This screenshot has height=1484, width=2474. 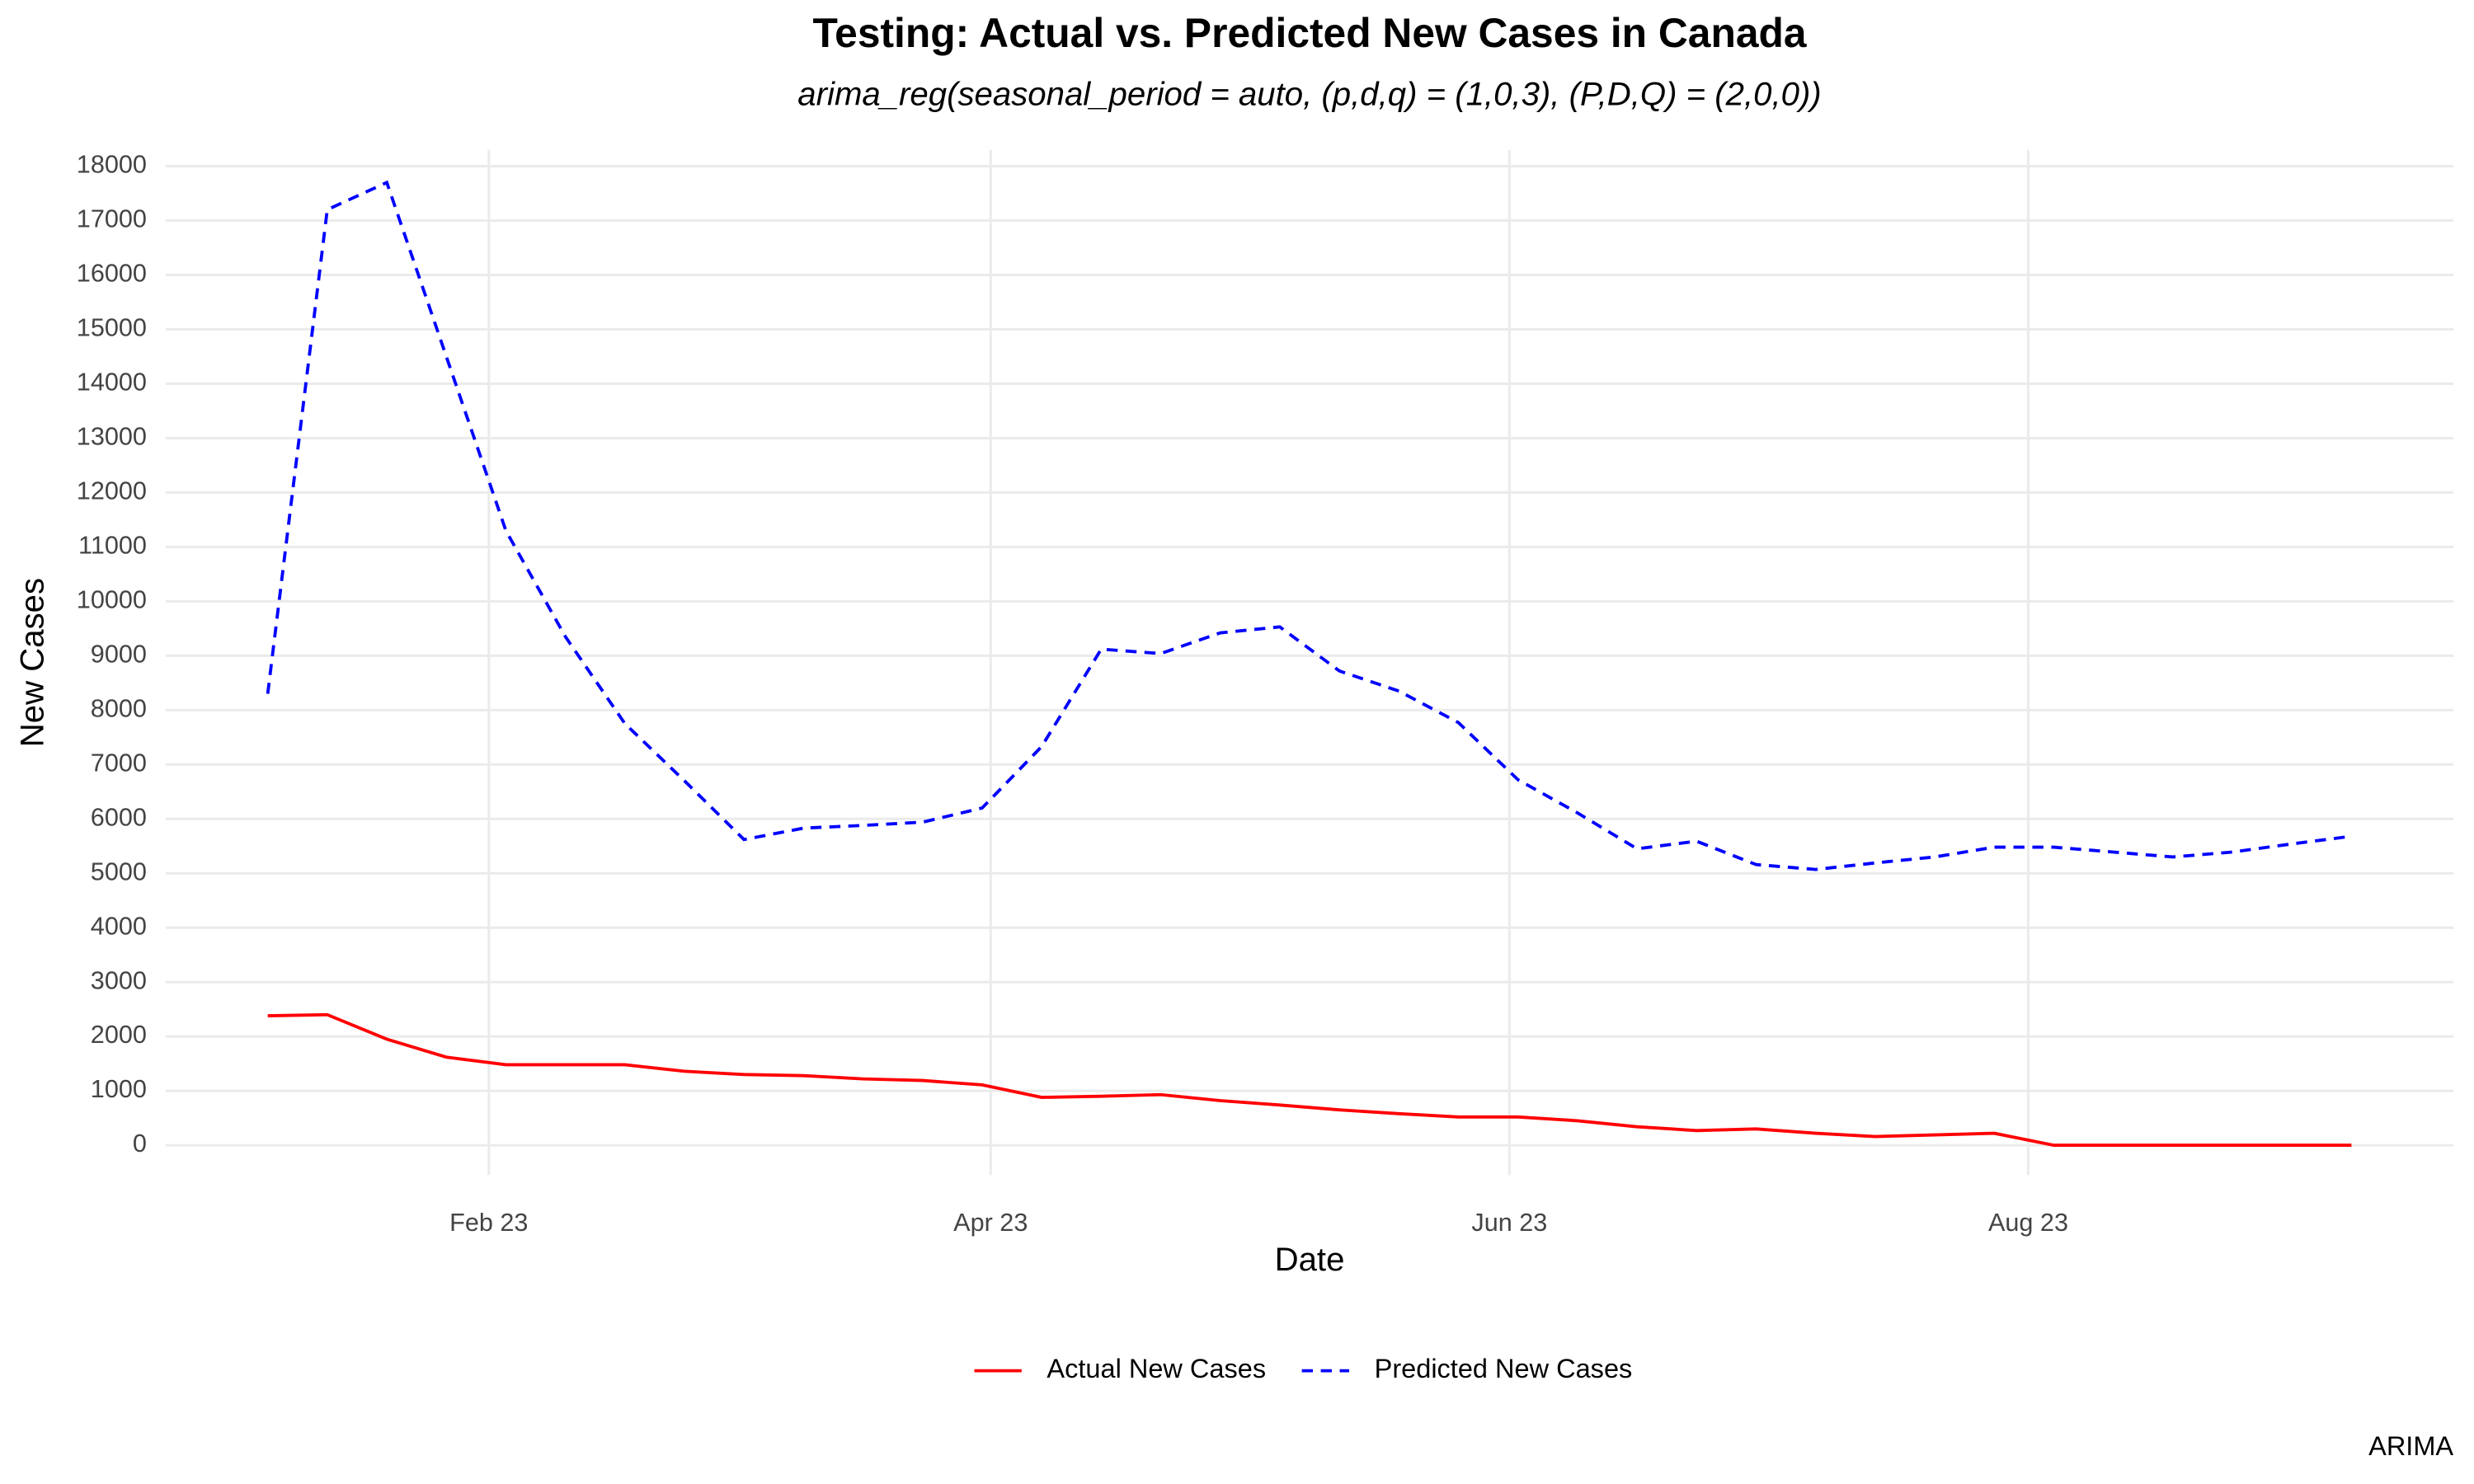 What do you see at coordinates (112, 328) in the screenshot?
I see `y-tick-label: 15000` at bounding box center [112, 328].